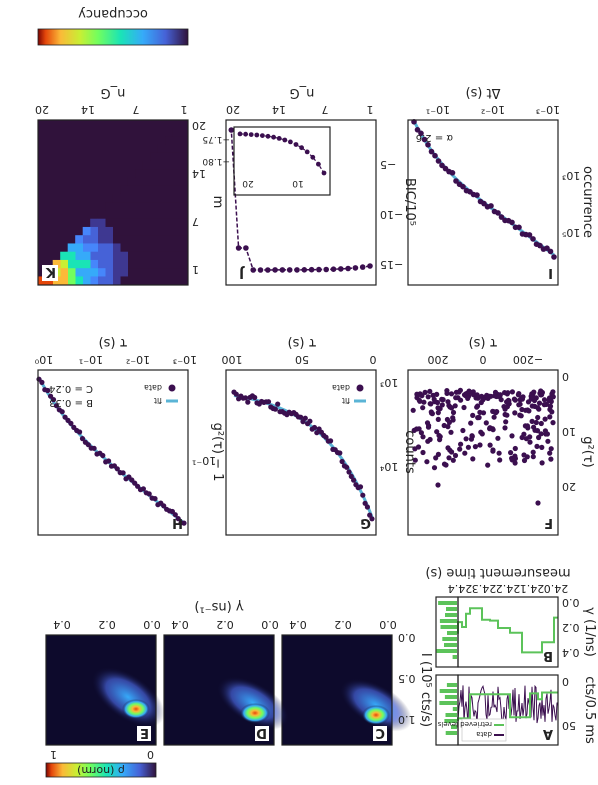  What do you see at coordinates (301, 148) in the screenshot?
I see `panel-j-inset-point` at bounding box center [301, 148].